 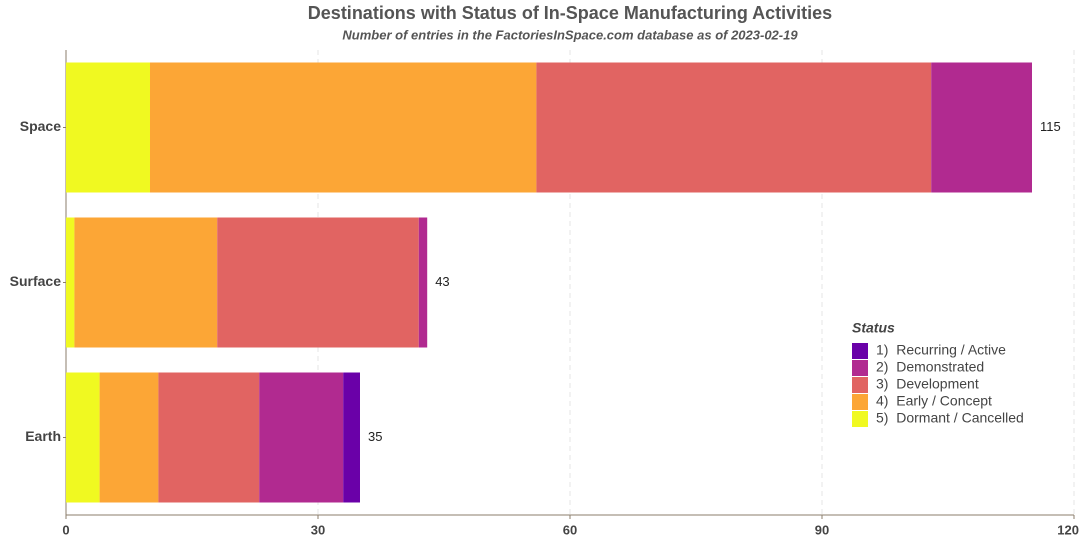 I want to click on legend-label: 3) Development, so click(x=927, y=384).